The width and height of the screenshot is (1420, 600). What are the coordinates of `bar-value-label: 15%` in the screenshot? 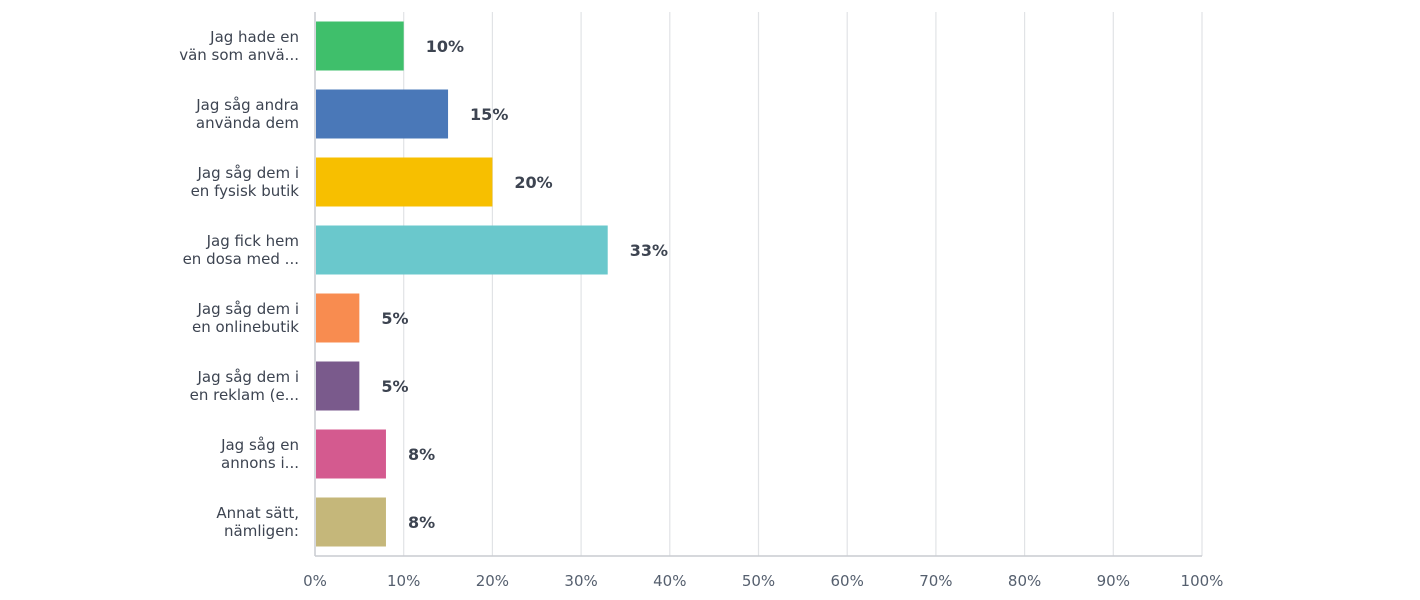 It's located at (489, 114).